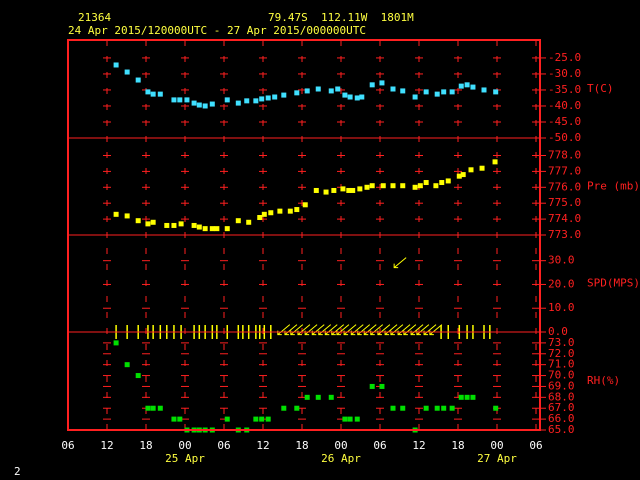  I want to click on y-tick-label: -45.0, so click(564, 121).